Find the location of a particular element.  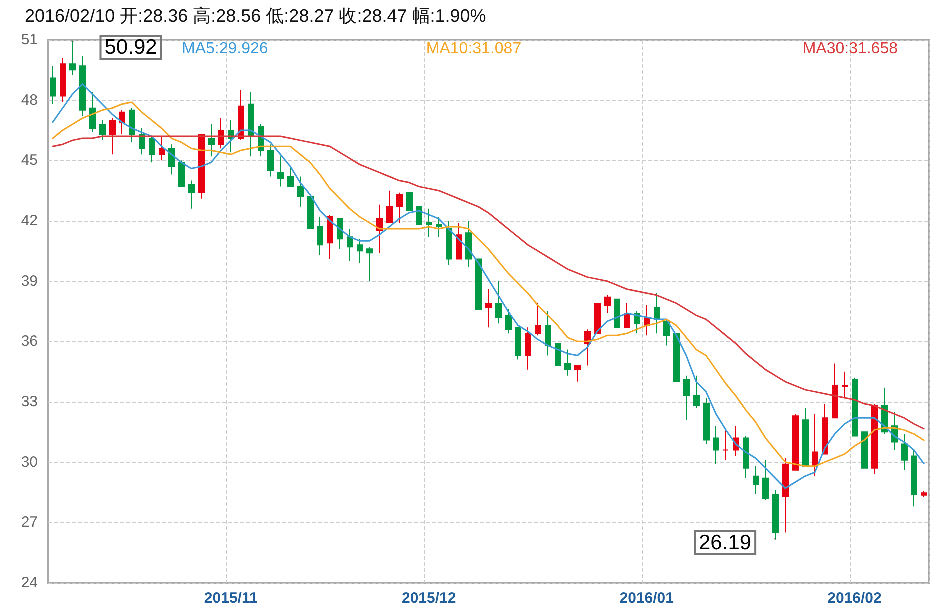

chart-title: 2016/02/10 开:28.36 高:28.56 低:28.27 收:28.47 幅:1.90% is located at coordinates (255, 16).